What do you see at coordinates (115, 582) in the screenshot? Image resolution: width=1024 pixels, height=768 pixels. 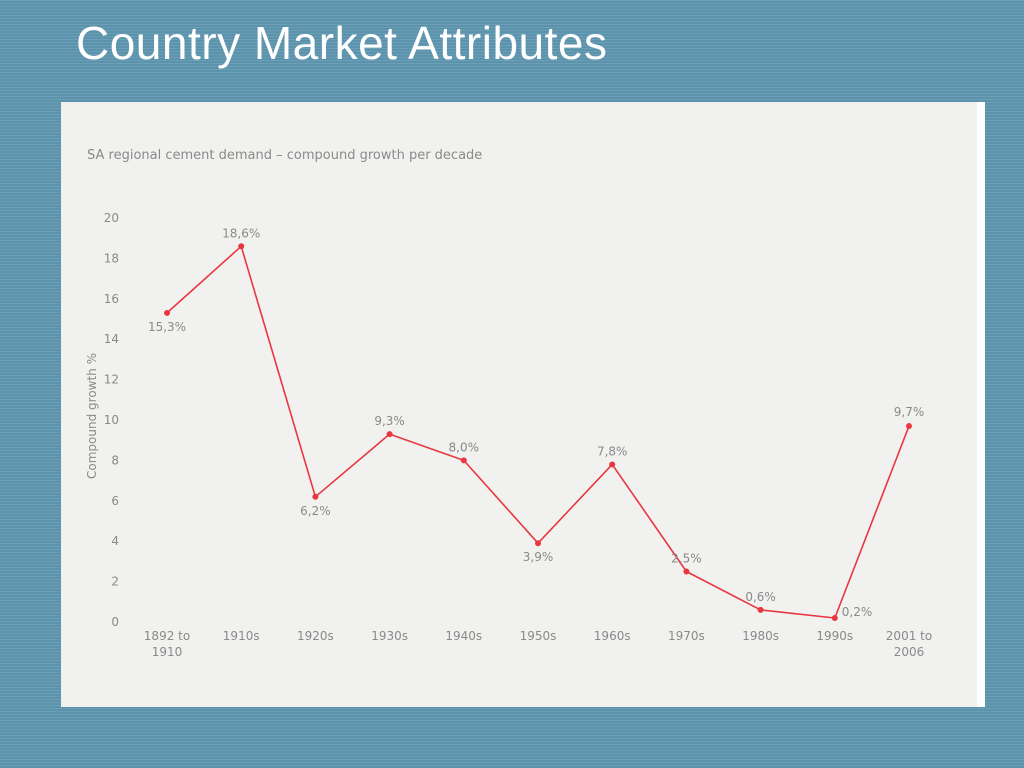 I see `y-tick-label: 2` at bounding box center [115, 582].